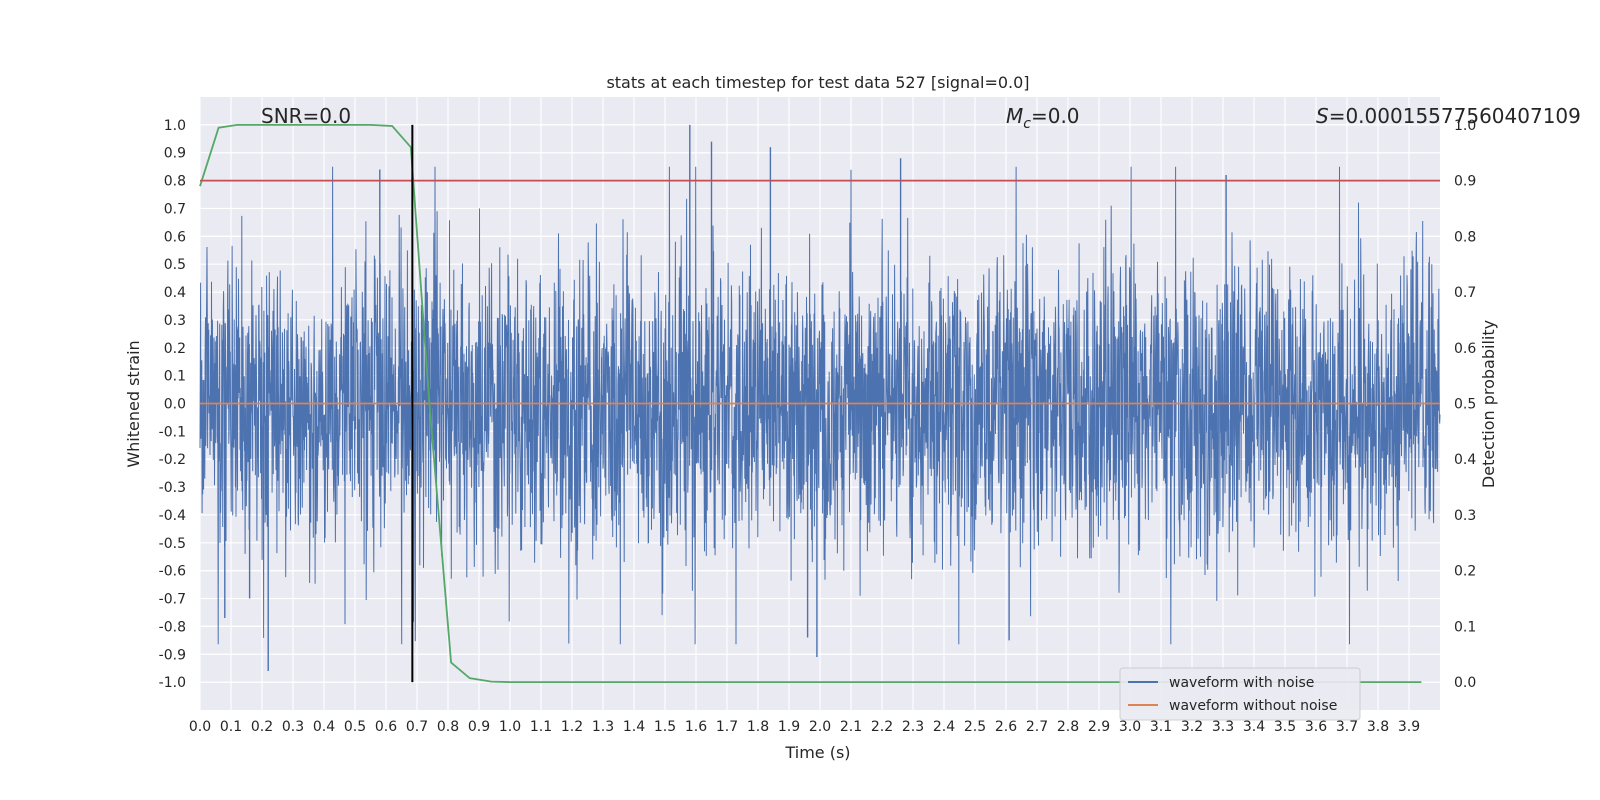 The image size is (1600, 800). I want to click on x-tick-label: 3.4, so click(1254, 727).